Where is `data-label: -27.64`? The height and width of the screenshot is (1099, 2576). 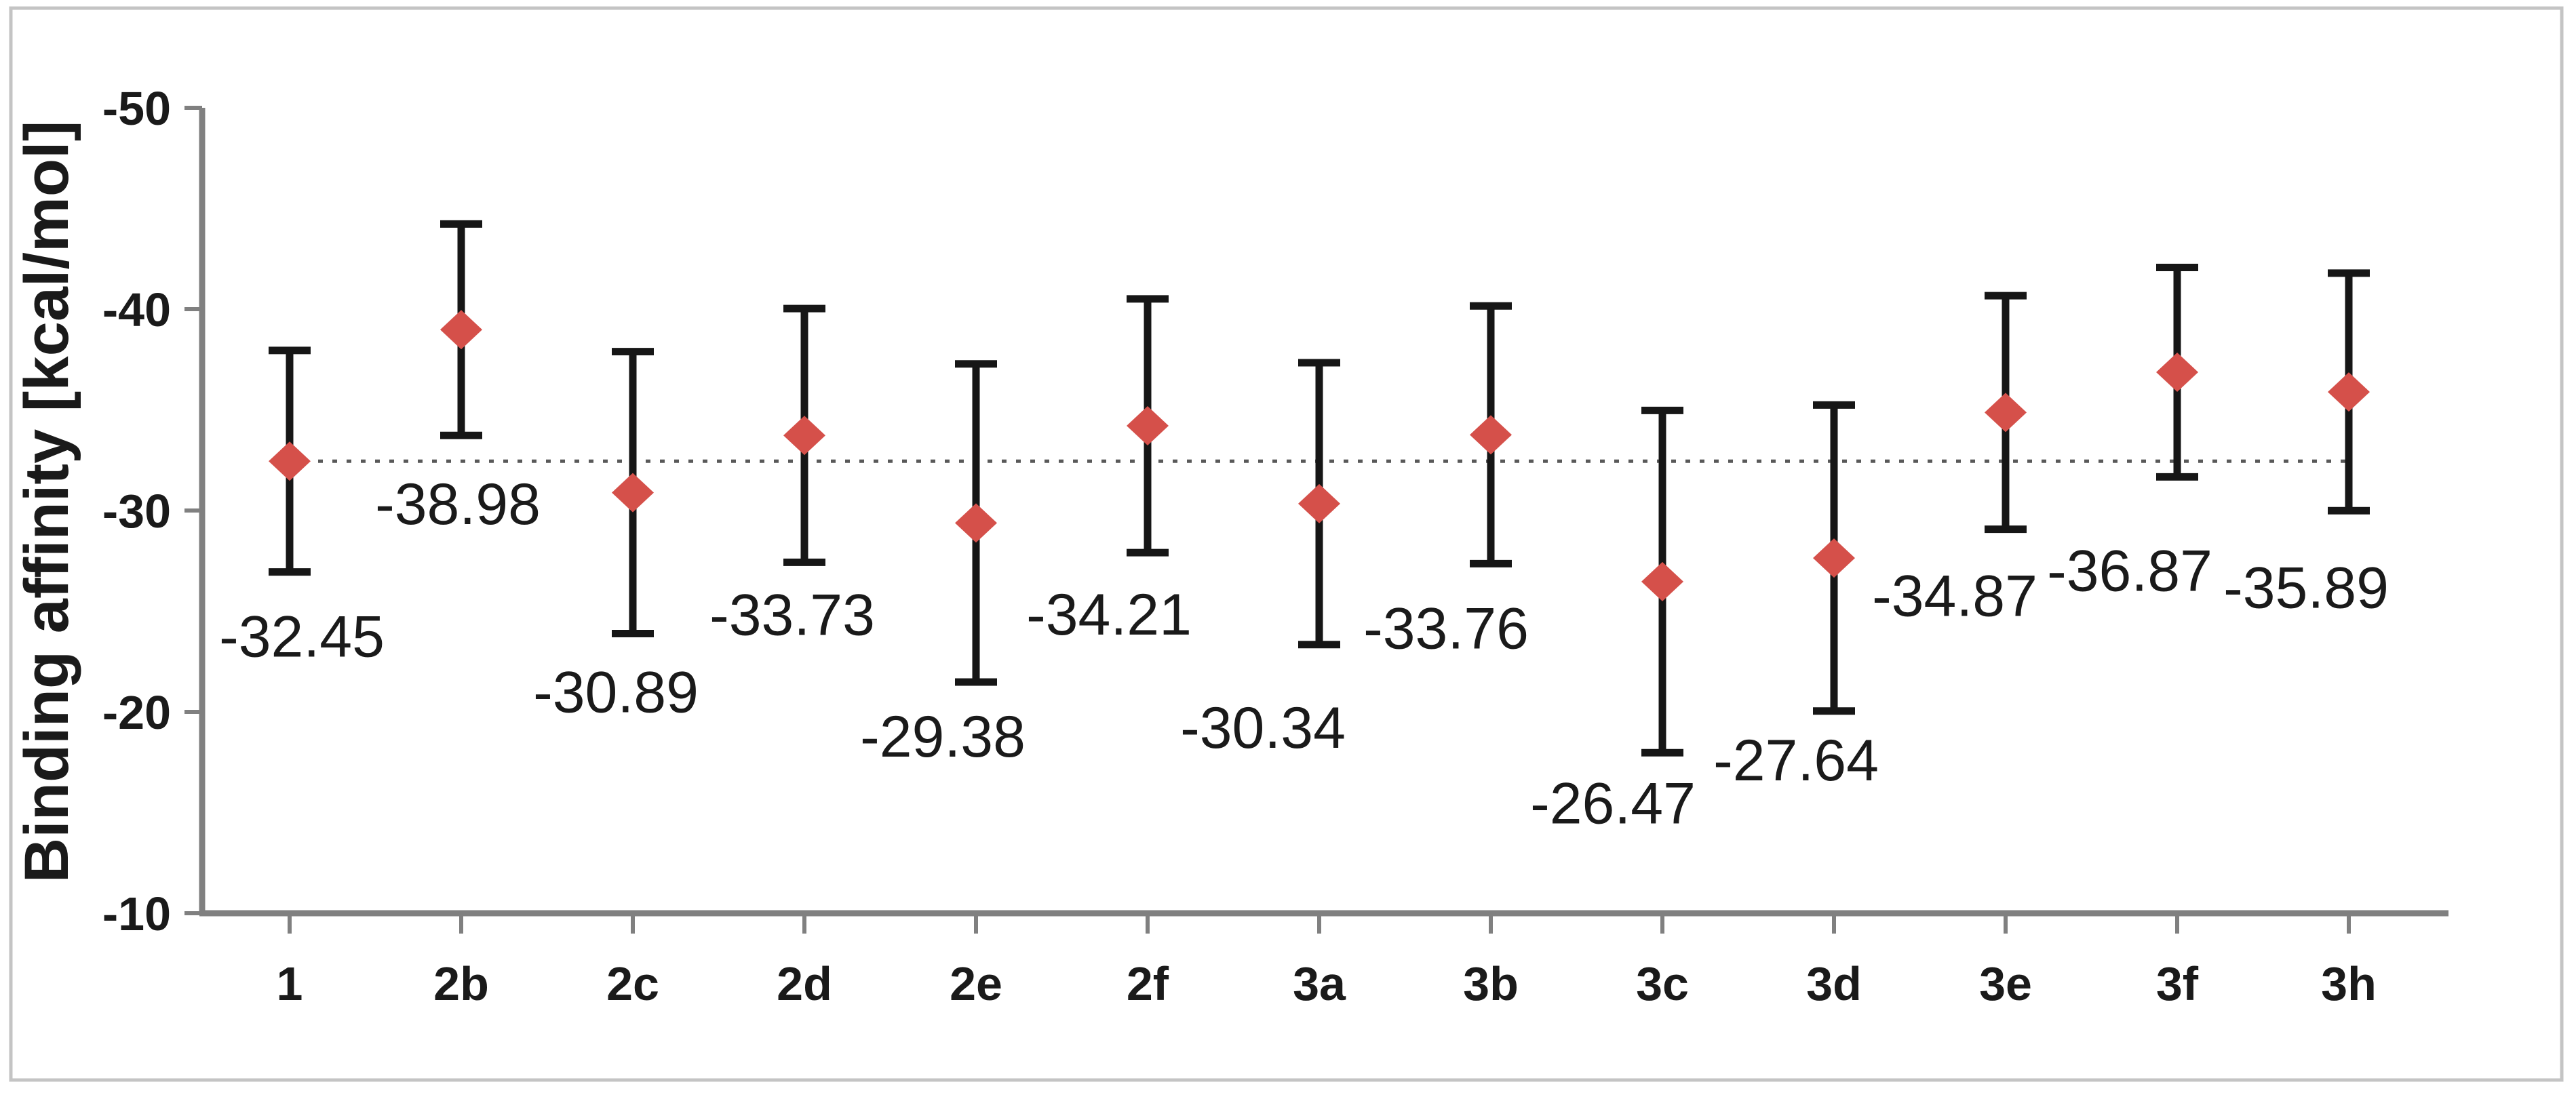 data-label: -27.64 is located at coordinates (1796, 760).